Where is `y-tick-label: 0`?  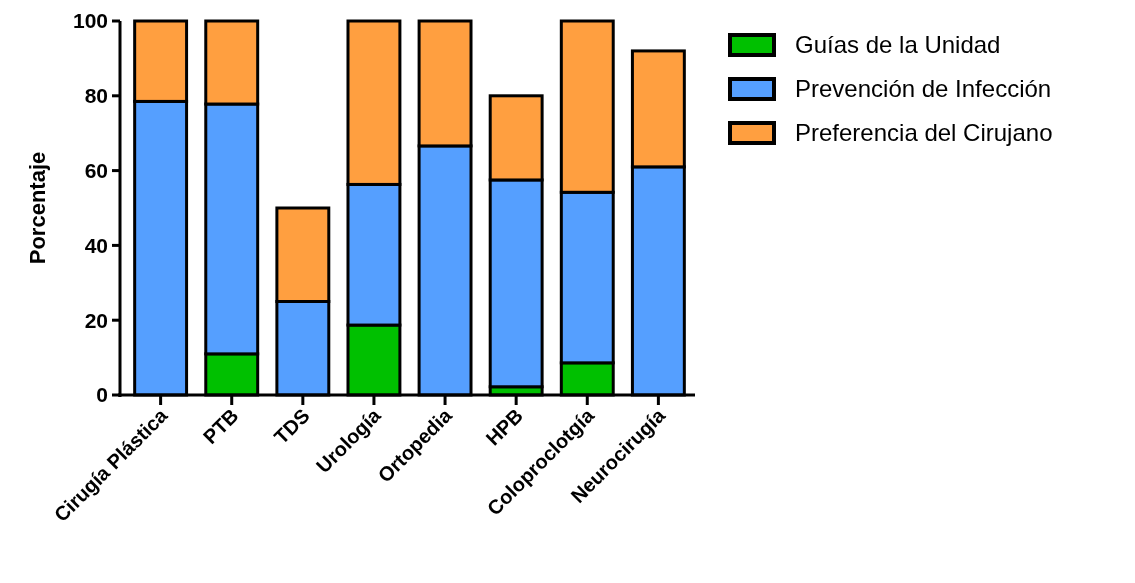 y-tick-label: 0 is located at coordinates (102, 395).